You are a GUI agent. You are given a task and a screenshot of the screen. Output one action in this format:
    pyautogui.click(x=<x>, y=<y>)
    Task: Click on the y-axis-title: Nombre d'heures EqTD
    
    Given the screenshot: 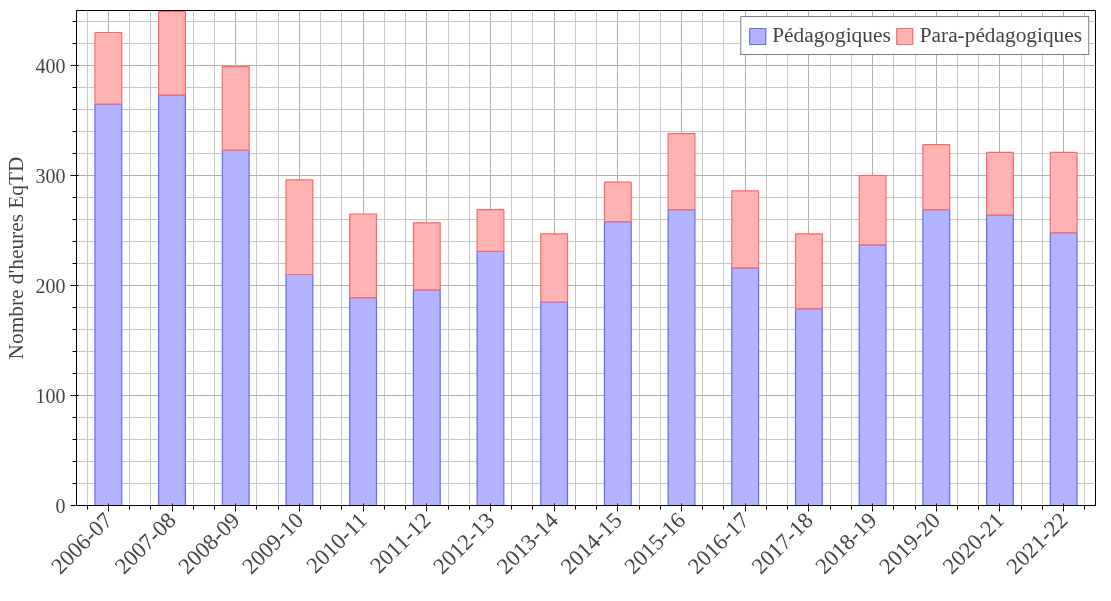 What is the action you would take?
    pyautogui.click(x=15, y=258)
    